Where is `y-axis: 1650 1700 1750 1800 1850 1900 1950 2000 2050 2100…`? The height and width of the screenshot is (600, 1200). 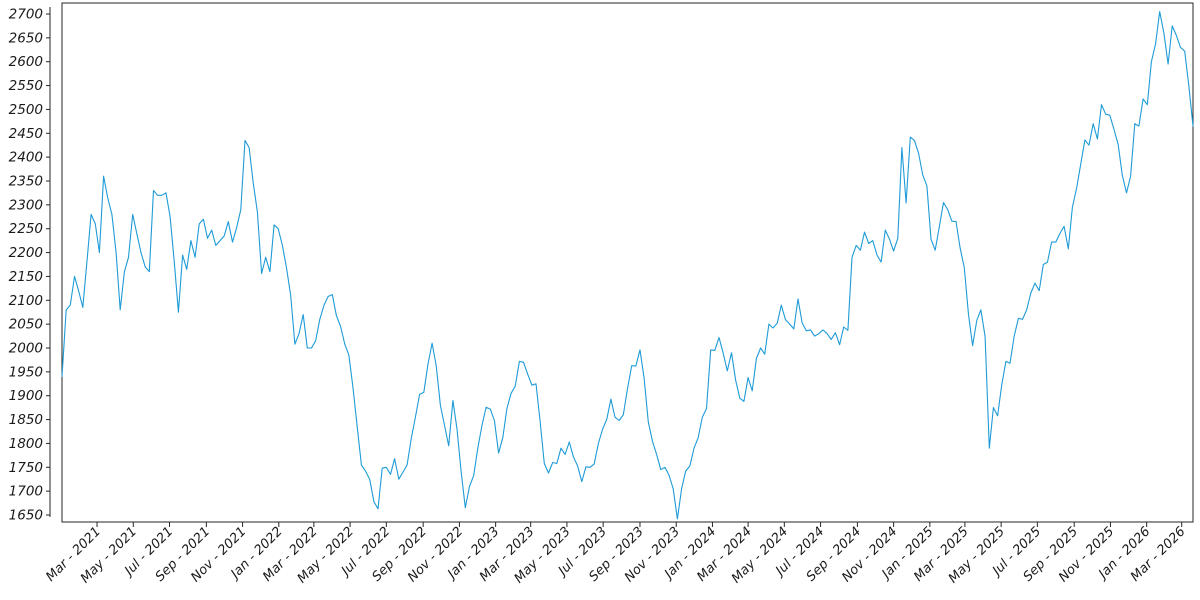 y-axis: 1650 1700 1750 1800 1850 1900 1950 2000 2050 2100… is located at coordinates (30, 265).